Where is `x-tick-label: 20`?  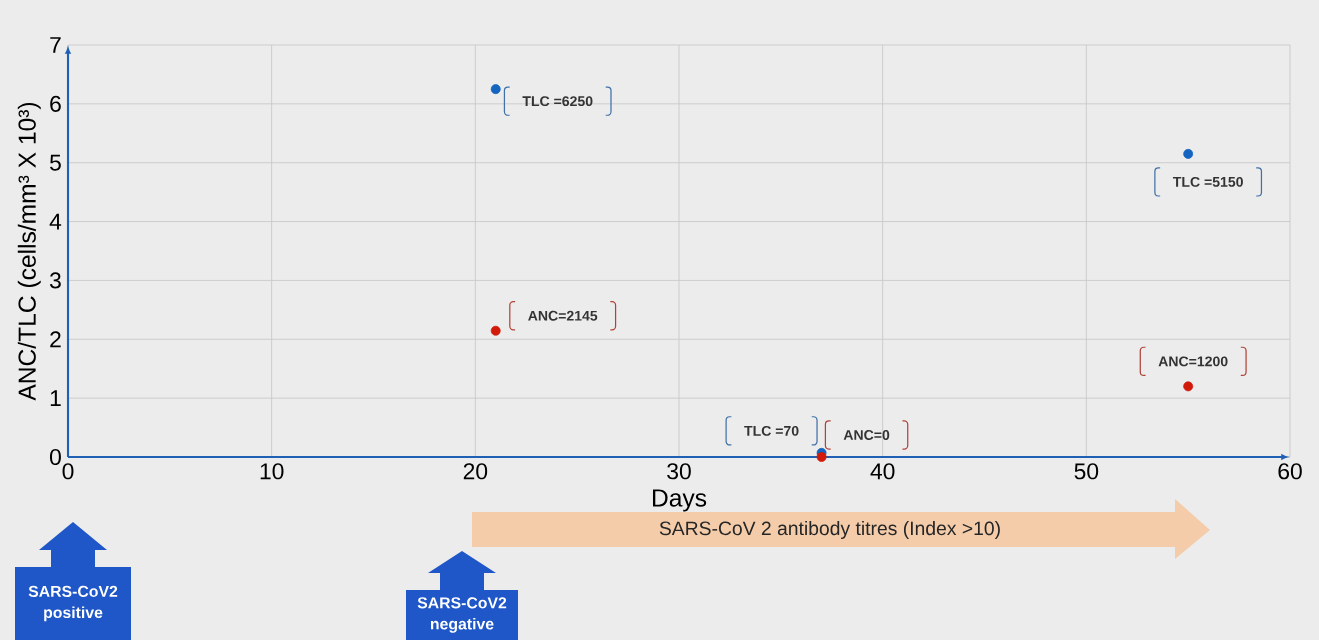 x-tick-label: 20 is located at coordinates (475, 471).